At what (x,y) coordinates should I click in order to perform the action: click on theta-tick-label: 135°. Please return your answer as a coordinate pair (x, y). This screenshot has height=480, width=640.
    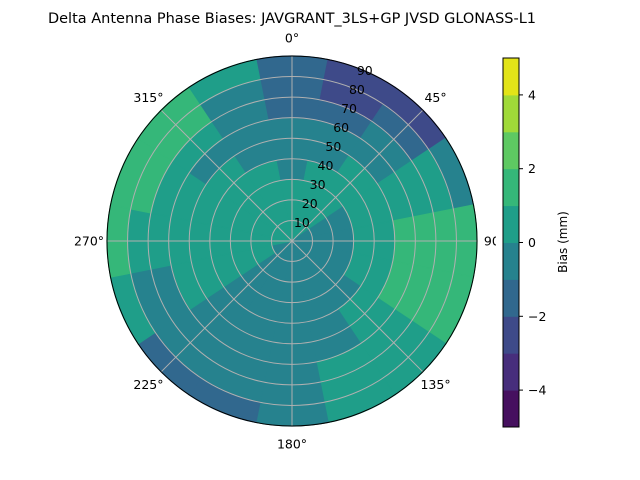
    Looking at the image, I should click on (435, 384).